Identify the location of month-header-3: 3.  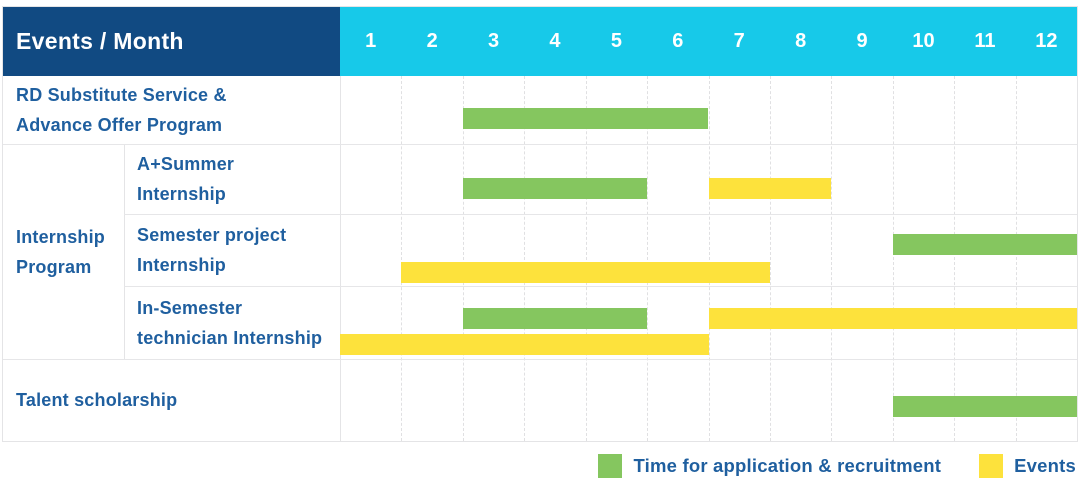
(493, 41).